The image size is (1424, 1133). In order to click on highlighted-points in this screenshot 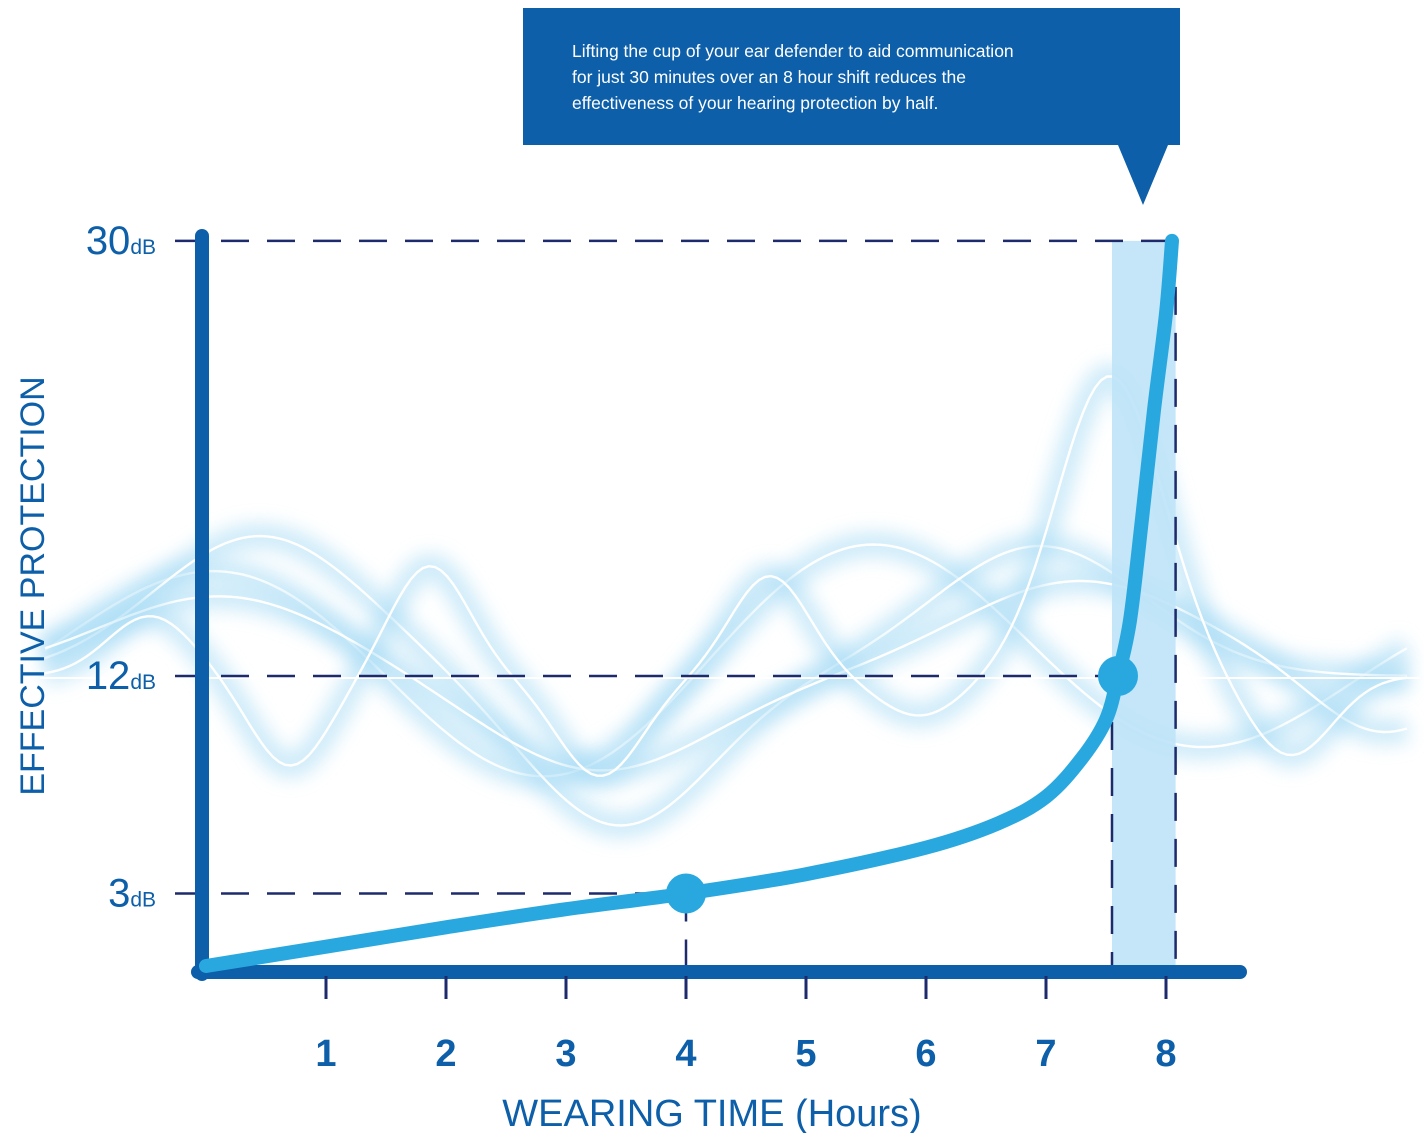, I will do `click(902, 784)`.